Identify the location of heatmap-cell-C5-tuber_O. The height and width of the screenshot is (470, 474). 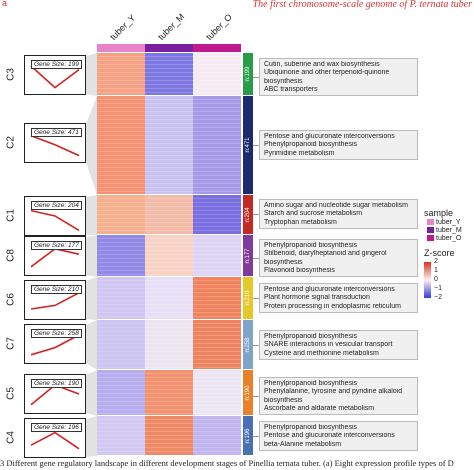
(217, 392).